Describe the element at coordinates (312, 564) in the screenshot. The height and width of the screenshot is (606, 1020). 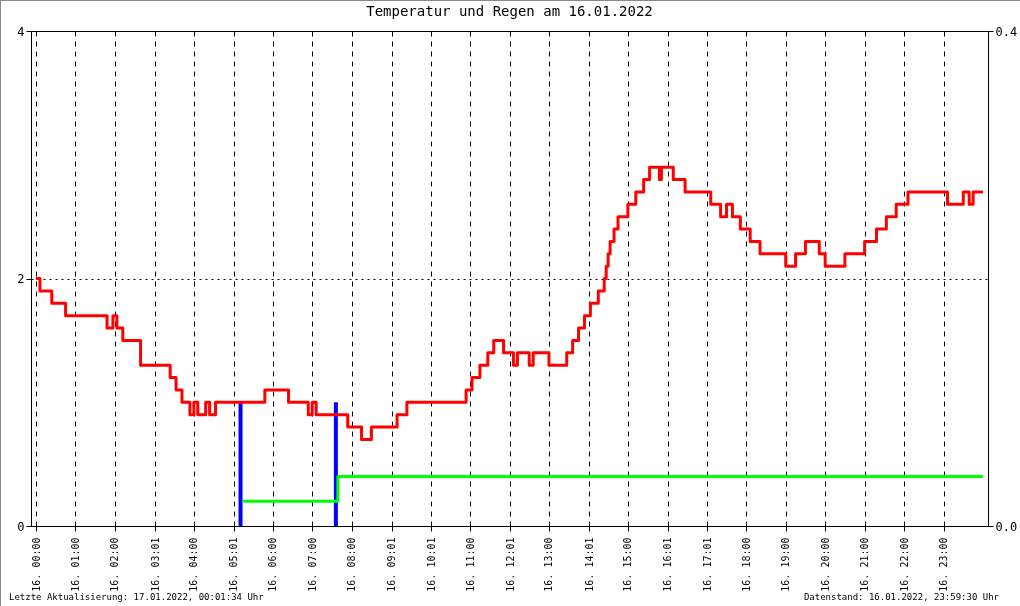
I see `x-tick-label: 16. 07:00` at that location.